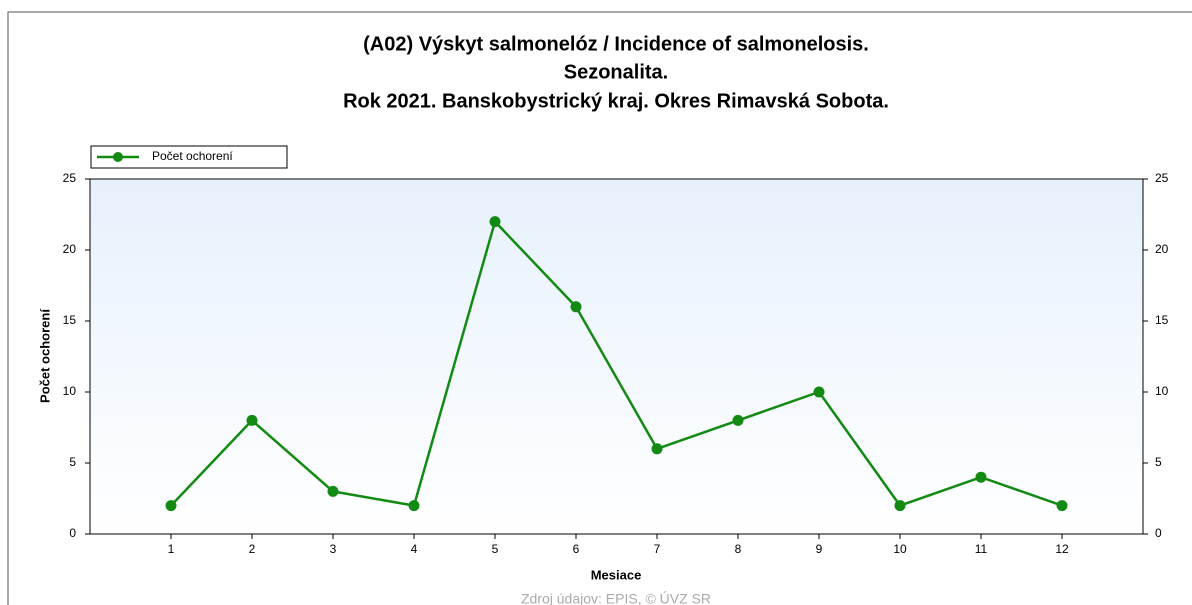 This screenshot has width=1192, height=605. What do you see at coordinates (118, 157) in the screenshot?
I see `legend-marker` at bounding box center [118, 157].